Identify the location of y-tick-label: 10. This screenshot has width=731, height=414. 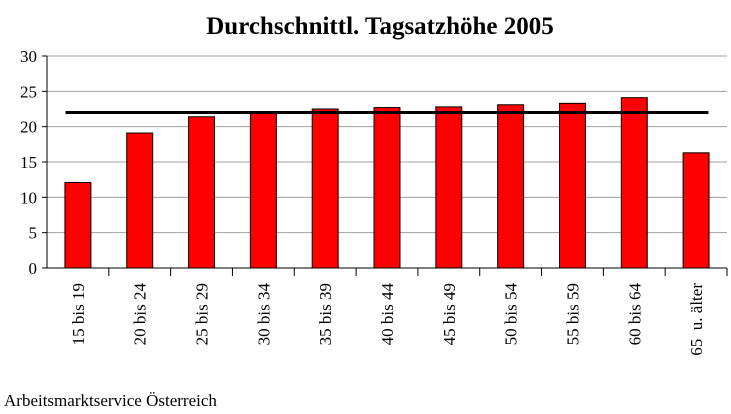
(28, 197).